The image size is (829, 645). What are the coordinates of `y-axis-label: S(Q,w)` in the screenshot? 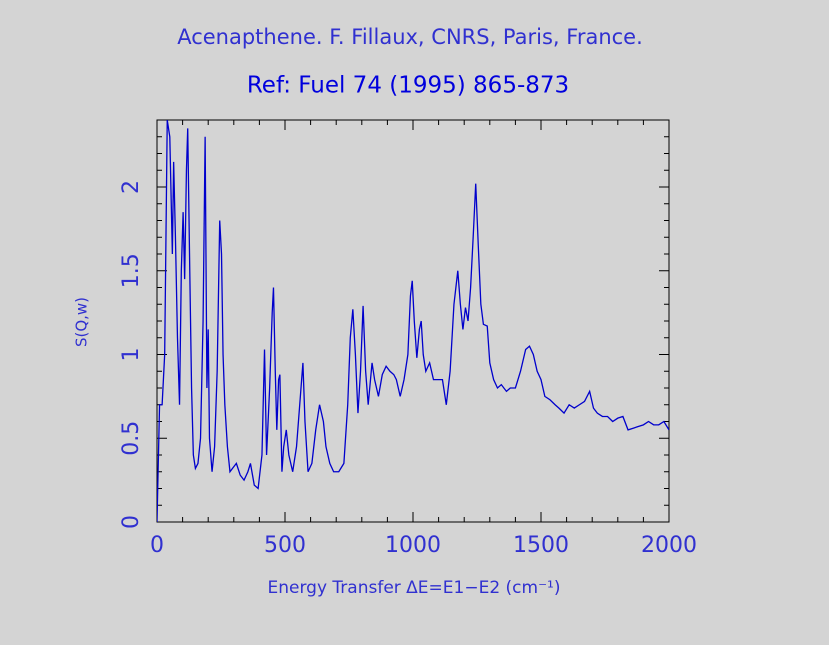 It's located at (82, 322).